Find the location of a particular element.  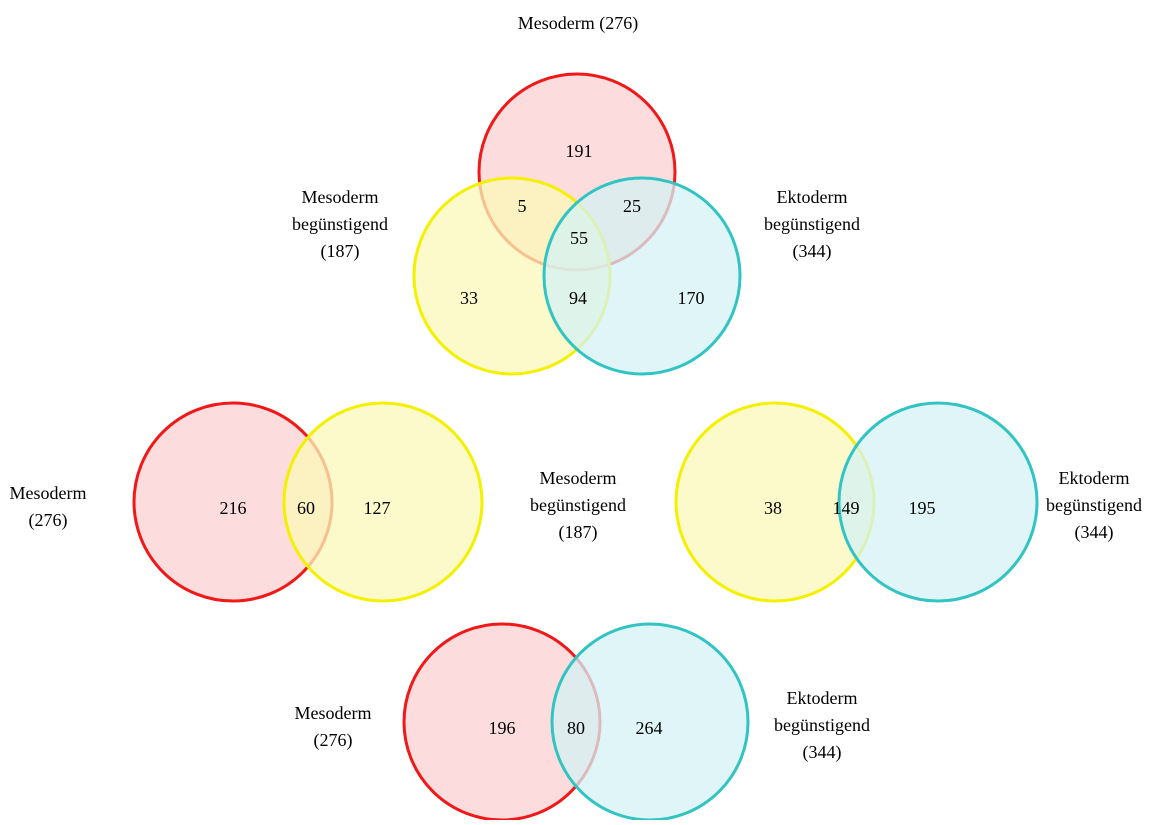

venn-mesoderm-favoring-vs-ectoderm-favoring: 38 149 195 is located at coordinates (856, 502).